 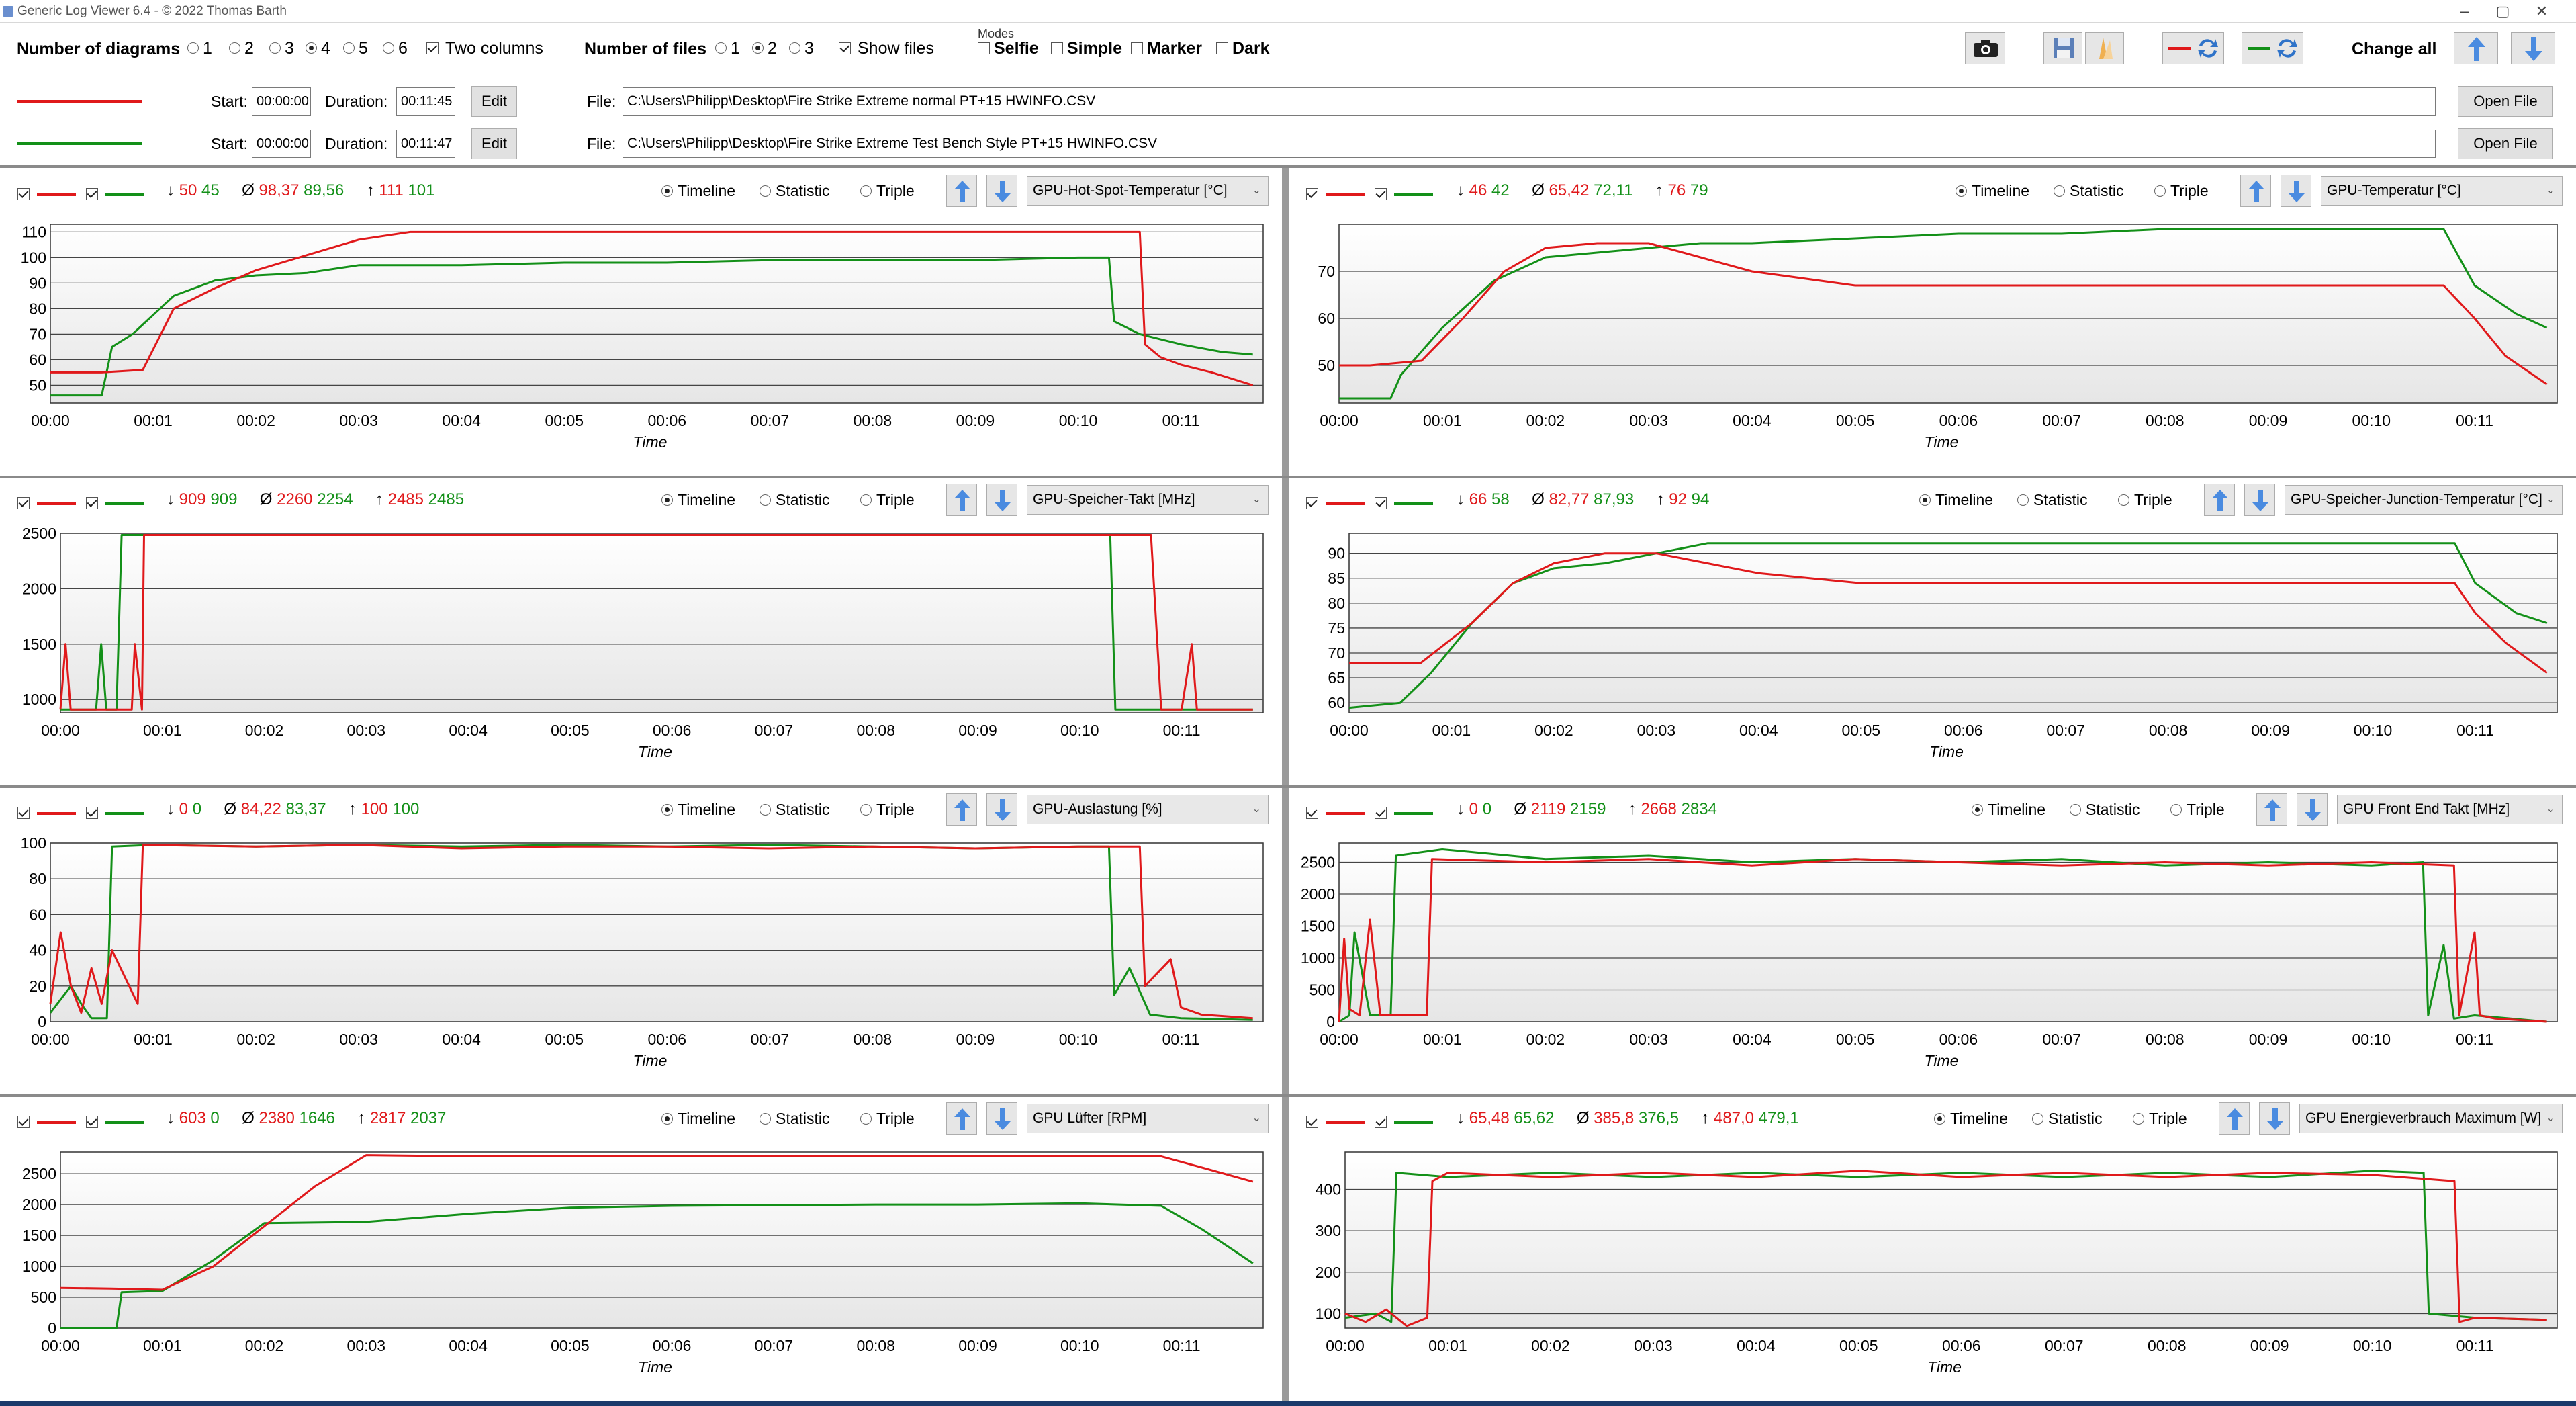 I want to click on sensor-select: GPU-Temperatur [°C] ⌄, so click(x=2442, y=191).